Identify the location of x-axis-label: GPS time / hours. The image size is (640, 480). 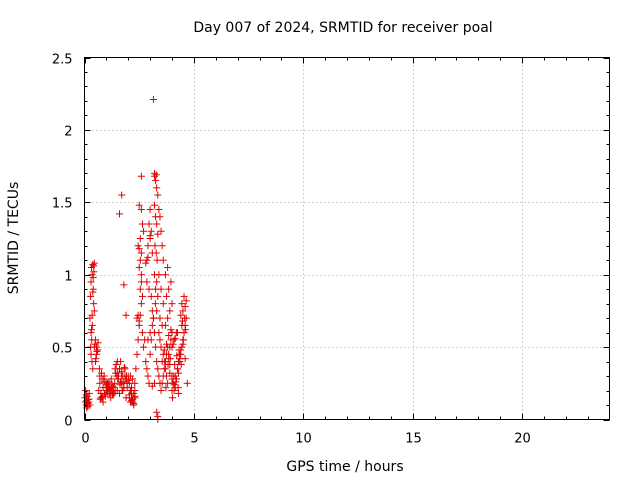
(344, 467).